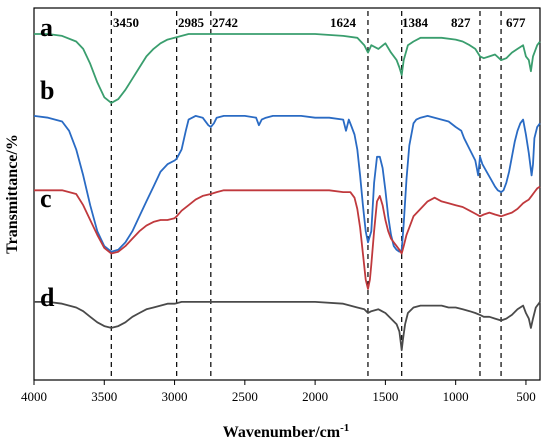 This screenshot has width=550, height=447. What do you see at coordinates (191, 22) in the screenshot?
I see `peak-label-2985: 2985` at bounding box center [191, 22].